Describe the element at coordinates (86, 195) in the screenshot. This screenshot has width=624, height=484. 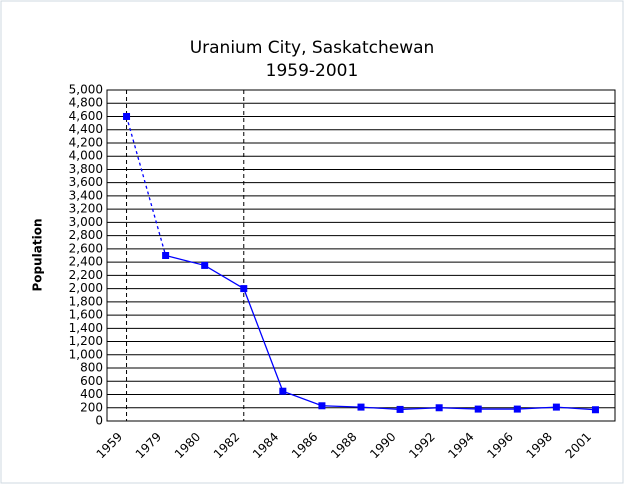
I see `y-tick-label: 3,400` at that location.